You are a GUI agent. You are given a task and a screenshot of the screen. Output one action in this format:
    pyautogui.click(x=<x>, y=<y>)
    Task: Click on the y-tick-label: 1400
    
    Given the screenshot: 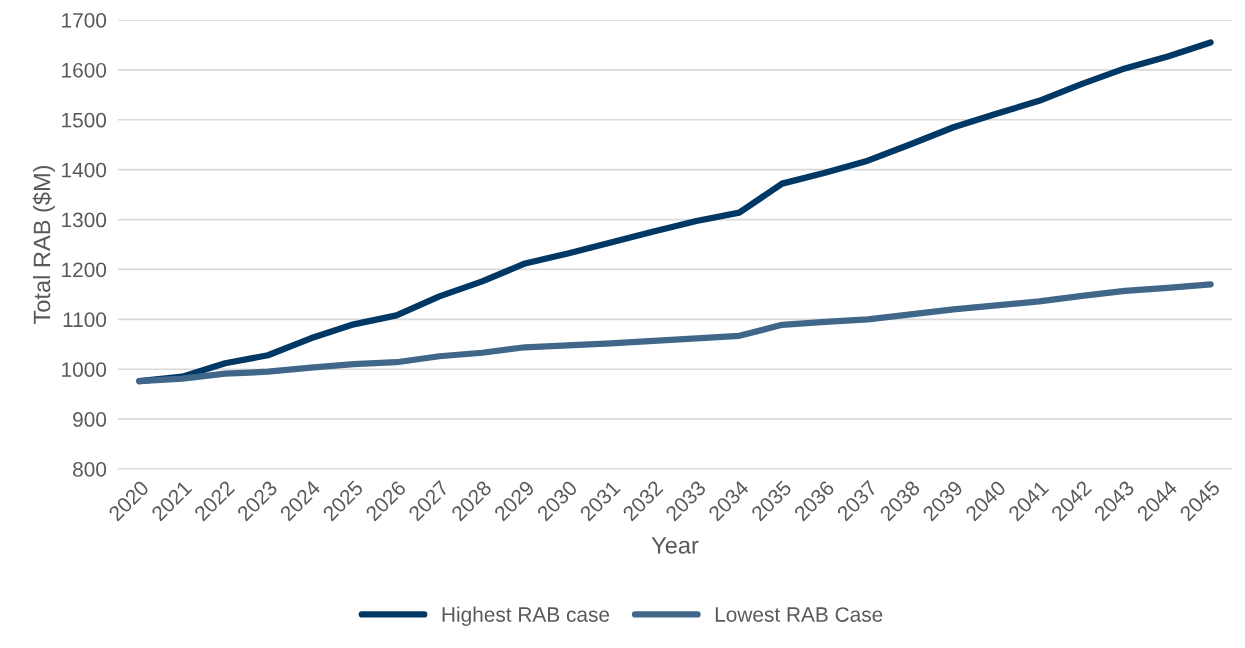 What is the action you would take?
    pyautogui.click(x=84, y=170)
    